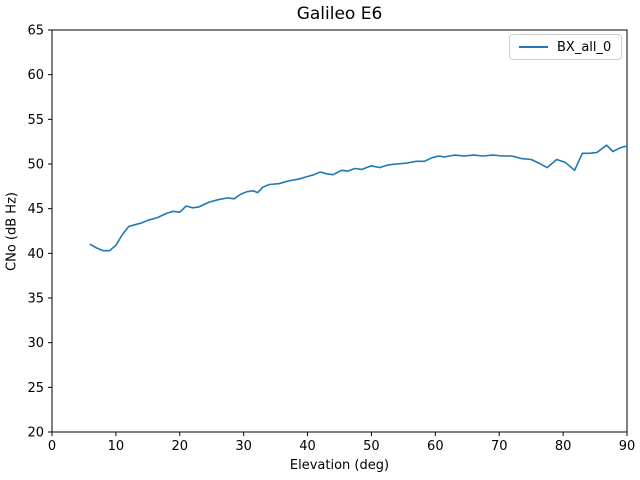 The height and width of the screenshot is (480, 640). What do you see at coordinates (35, 299) in the screenshot?
I see `y-axis-tick-label: 35` at bounding box center [35, 299].